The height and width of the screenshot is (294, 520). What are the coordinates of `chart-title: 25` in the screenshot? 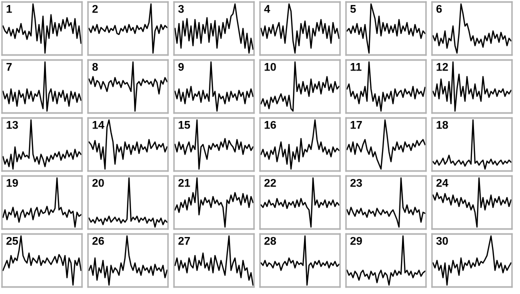 It's located at (12, 240).